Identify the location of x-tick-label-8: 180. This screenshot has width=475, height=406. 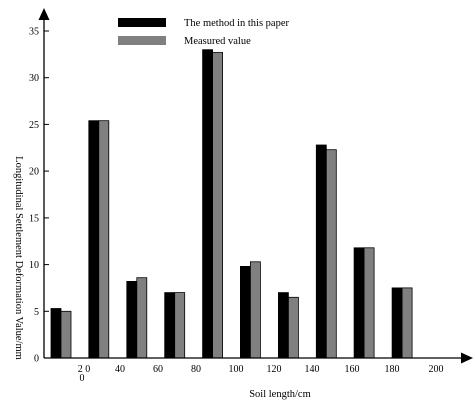
(392, 369).